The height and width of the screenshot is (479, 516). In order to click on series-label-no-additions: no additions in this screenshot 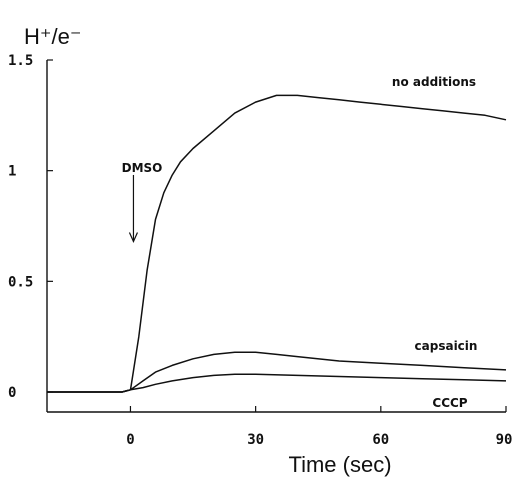, I will do `click(434, 82)`.